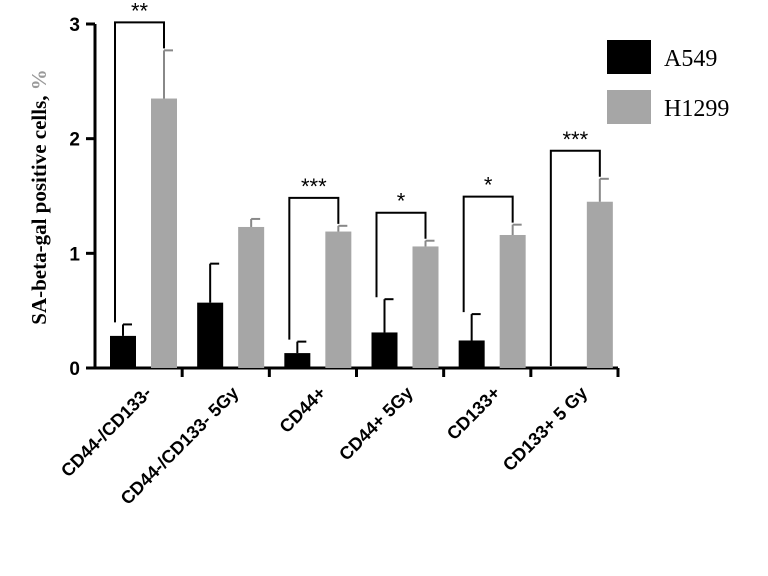 This screenshot has height=576, width=768. What do you see at coordinates (696, 109) in the screenshot?
I see `legend-label: H1299` at bounding box center [696, 109].